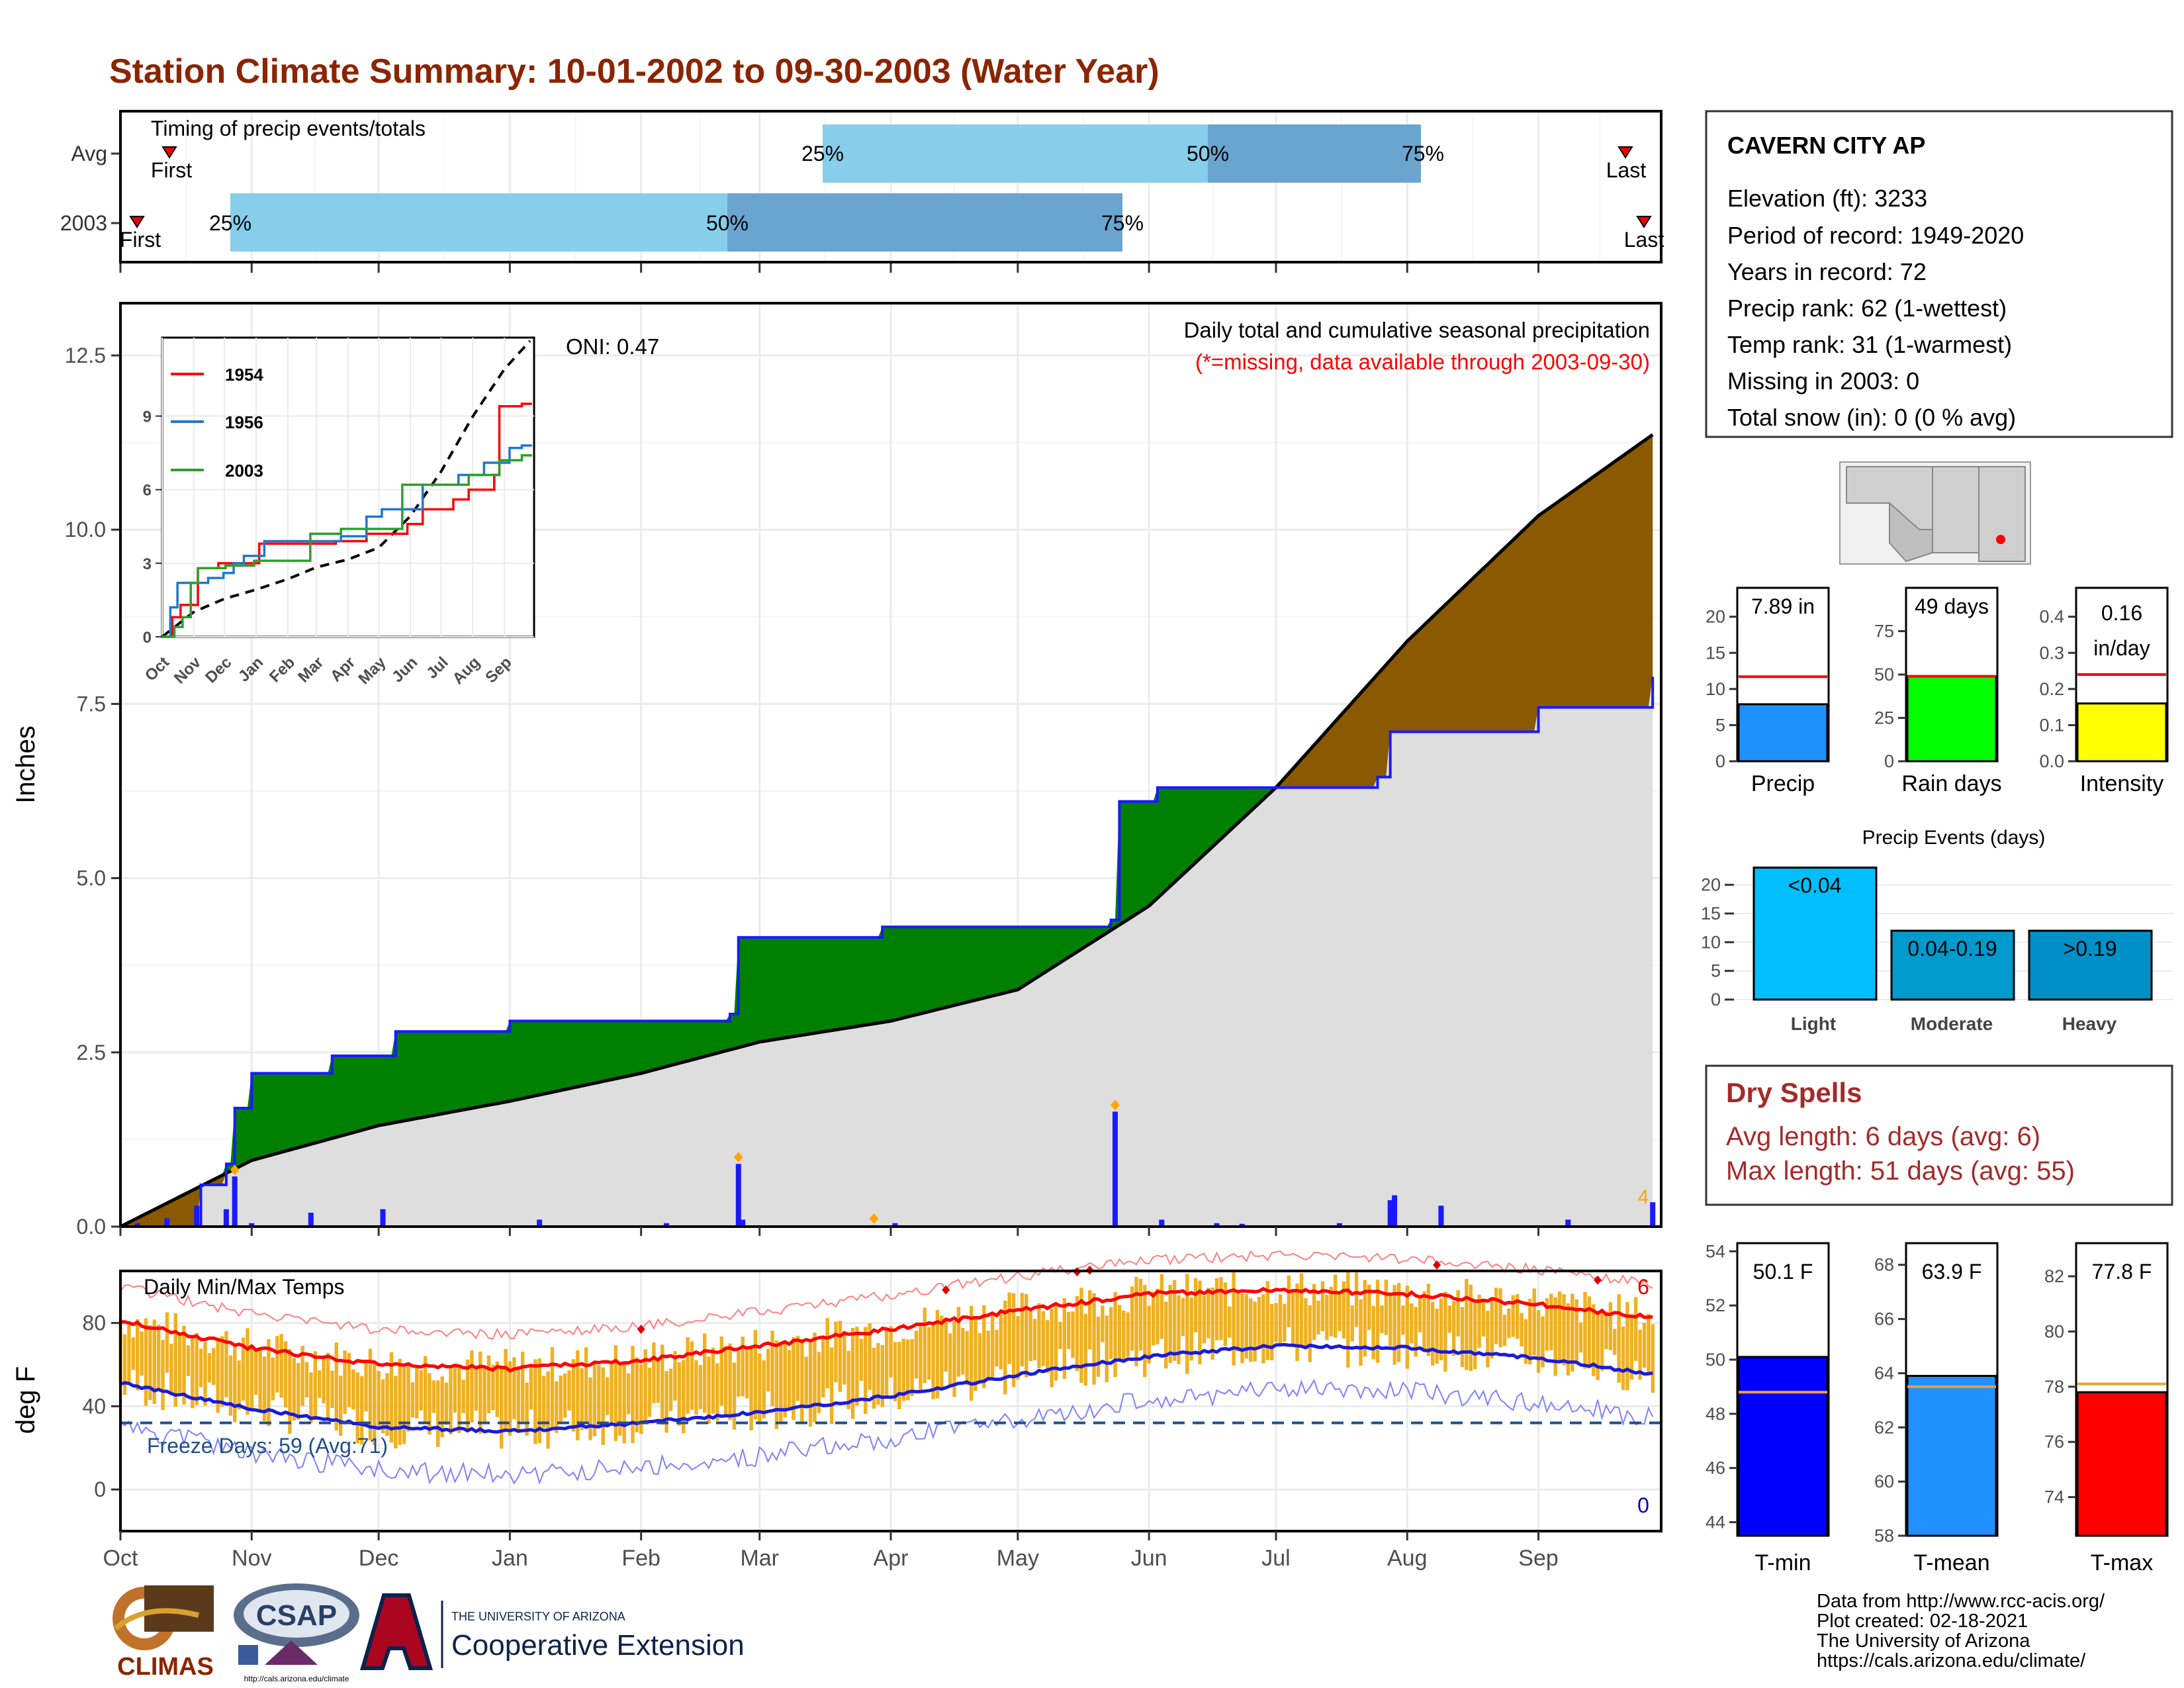 This screenshot has width=2184, height=1688. Describe the element at coordinates (244, 422) in the screenshot. I see `inset-legend-1956: 1956` at that location.